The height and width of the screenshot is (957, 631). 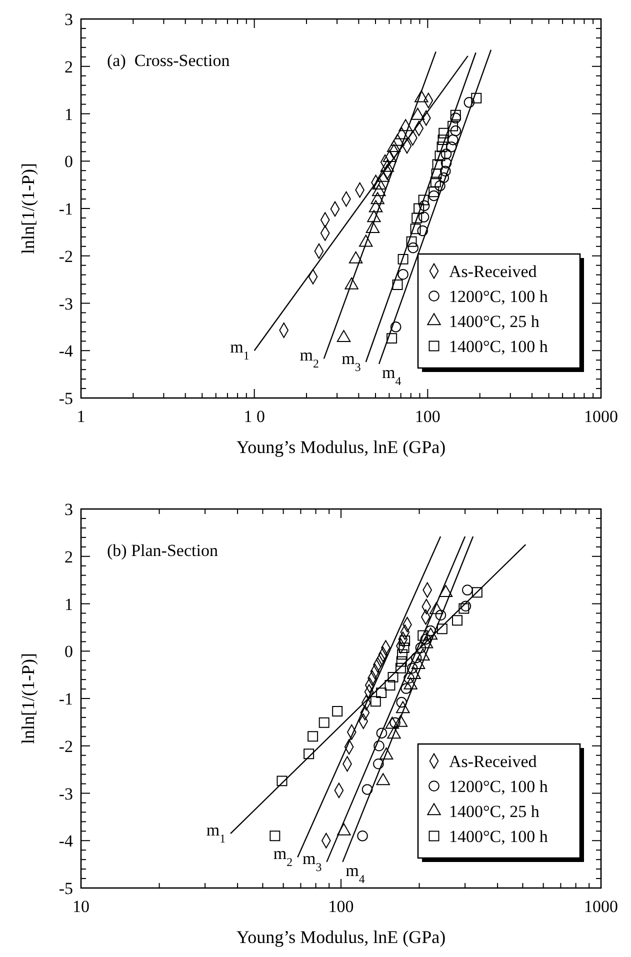 What do you see at coordinates (162, 550) in the screenshot?
I see `text: (b) Plan-Section` at bounding box center [162, 550].